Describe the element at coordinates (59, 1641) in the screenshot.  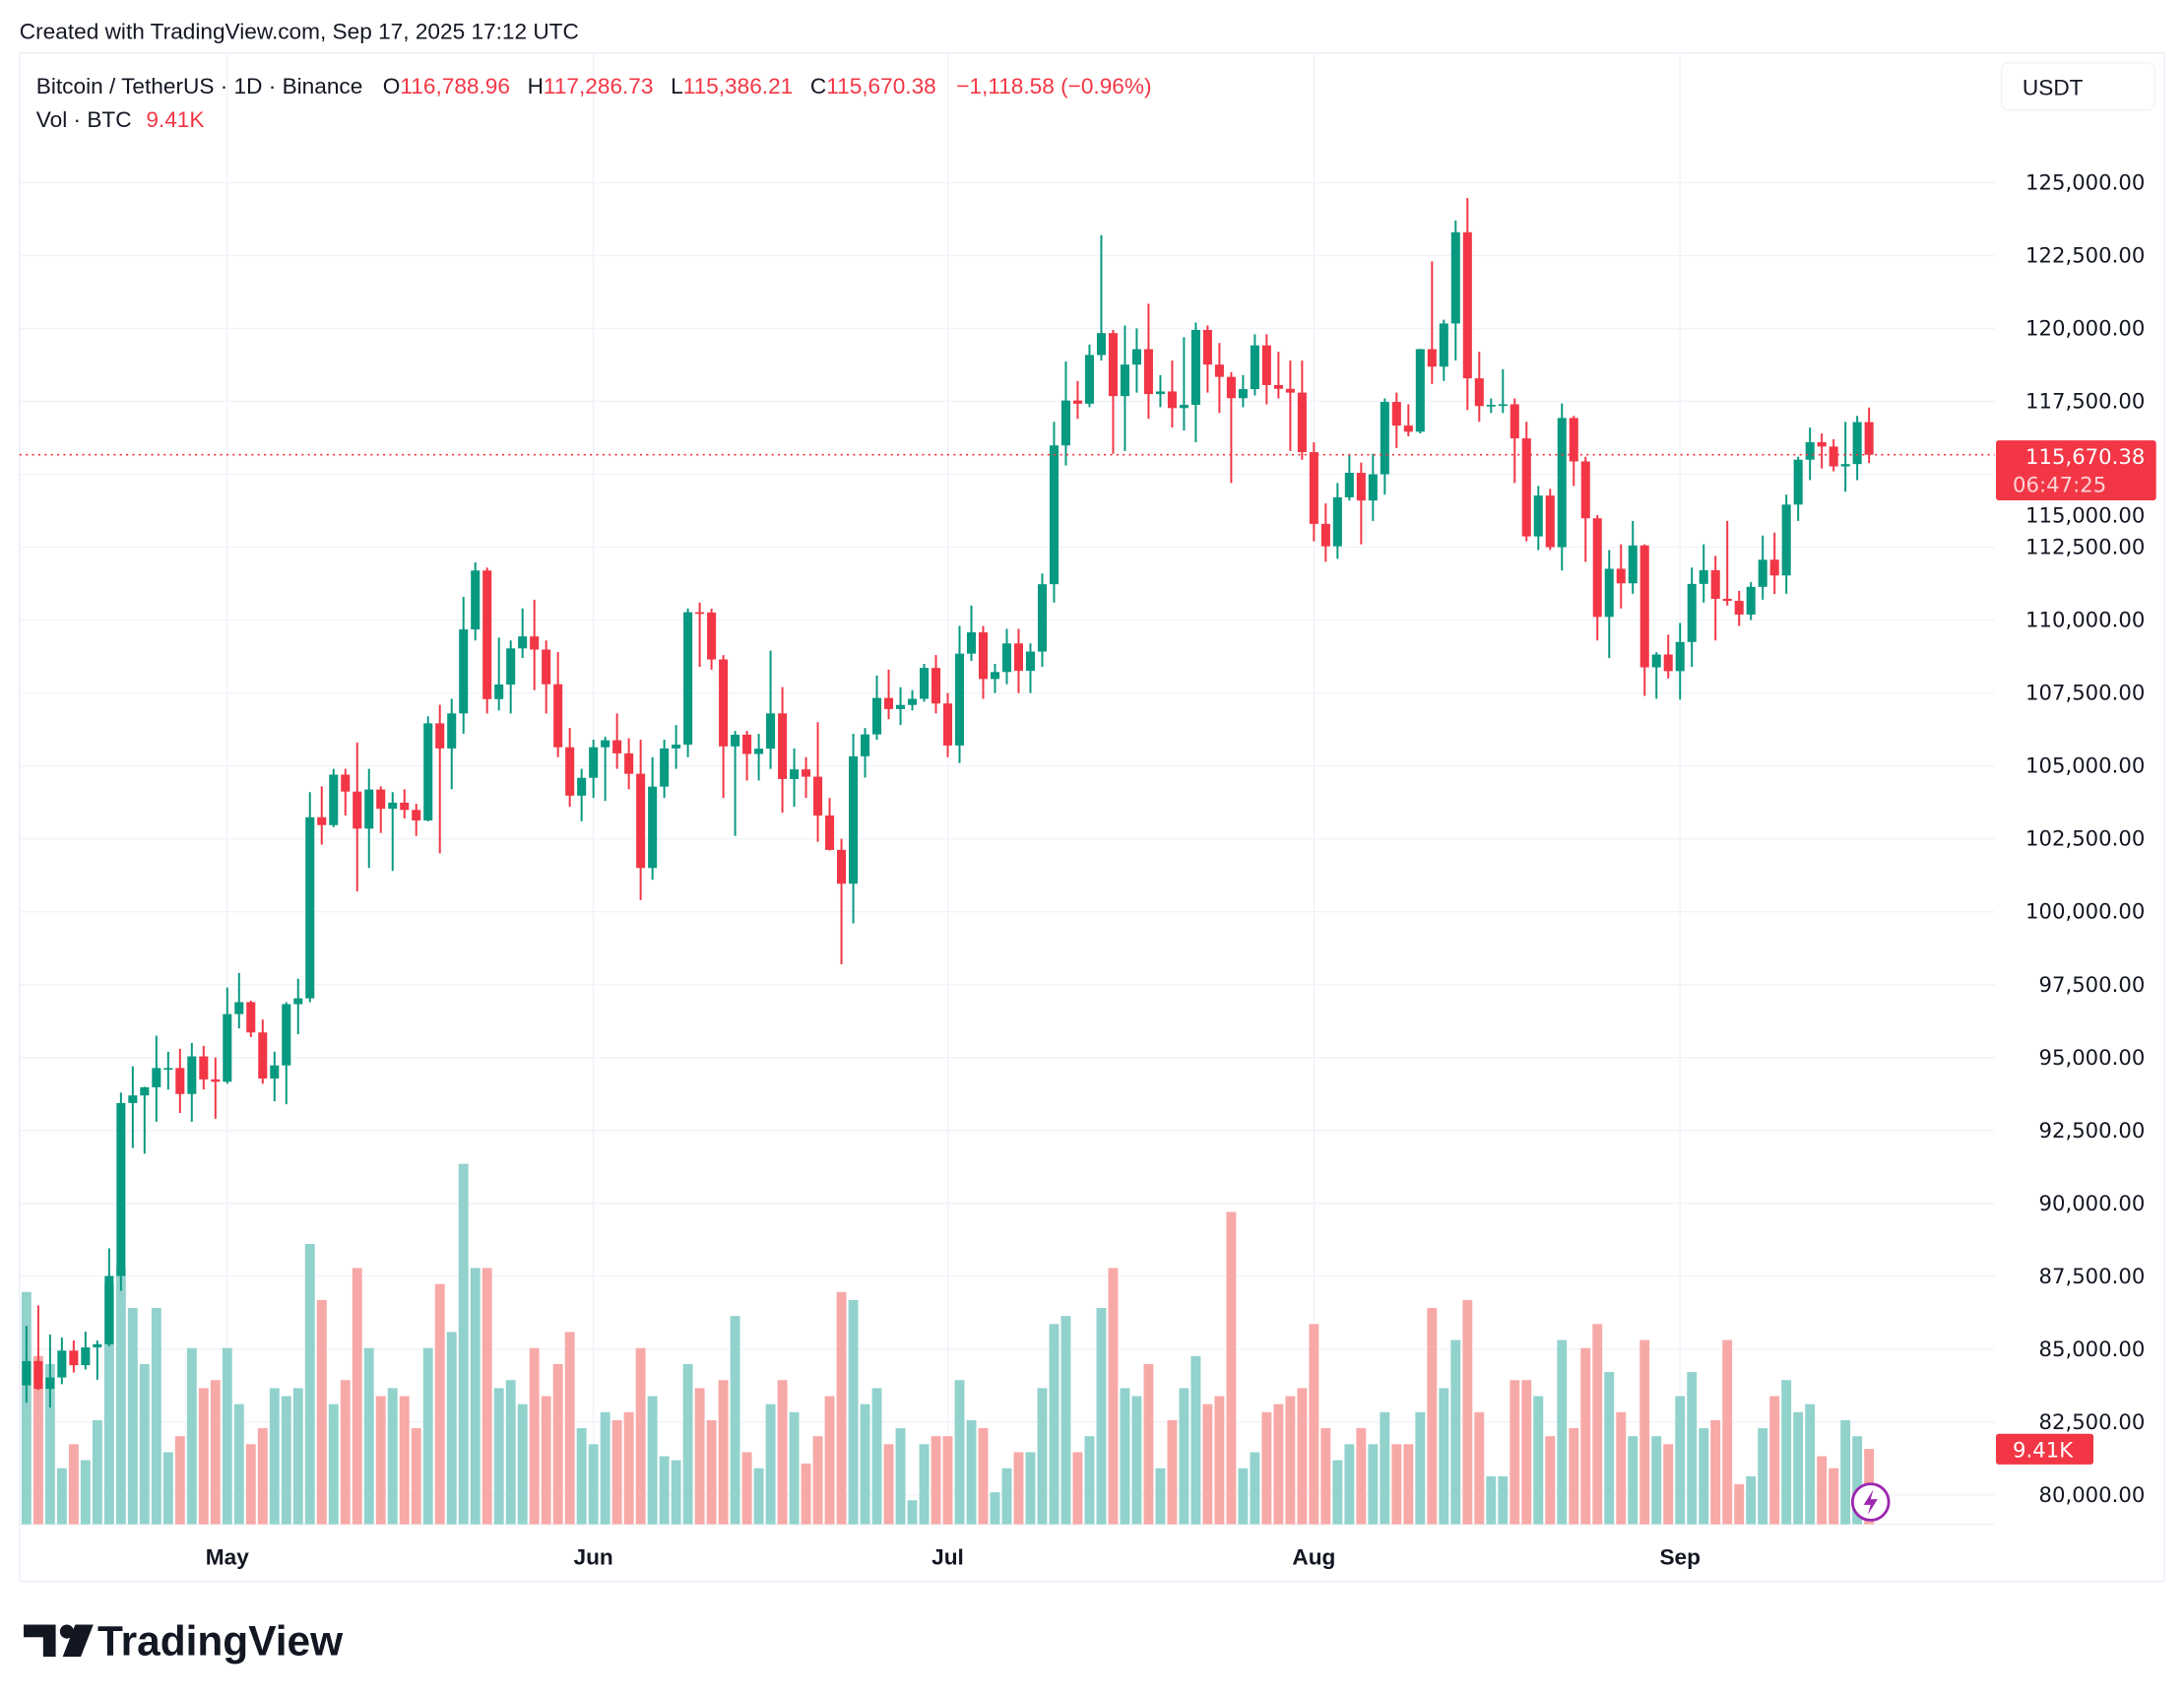
I see `tradingview-logo-icon` at that location.